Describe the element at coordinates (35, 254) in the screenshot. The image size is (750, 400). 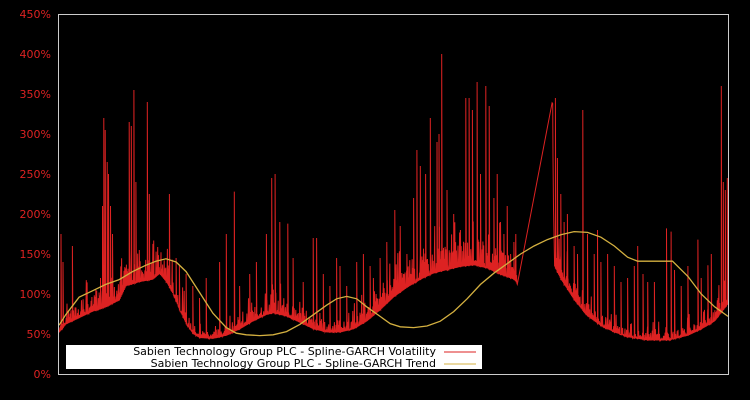
I see `y-tick-label: 150%` at that location.